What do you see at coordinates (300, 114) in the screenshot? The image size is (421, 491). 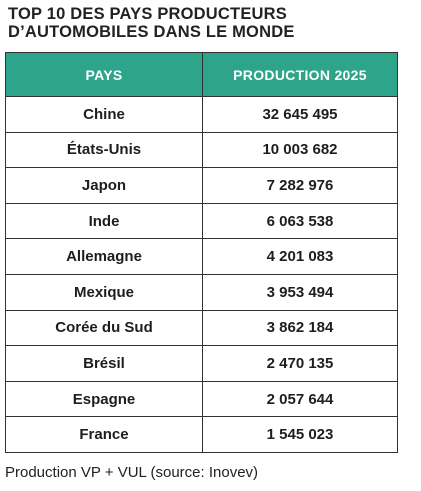 I see `production-cell: 32 645 495` at bounding box center [300, 114].